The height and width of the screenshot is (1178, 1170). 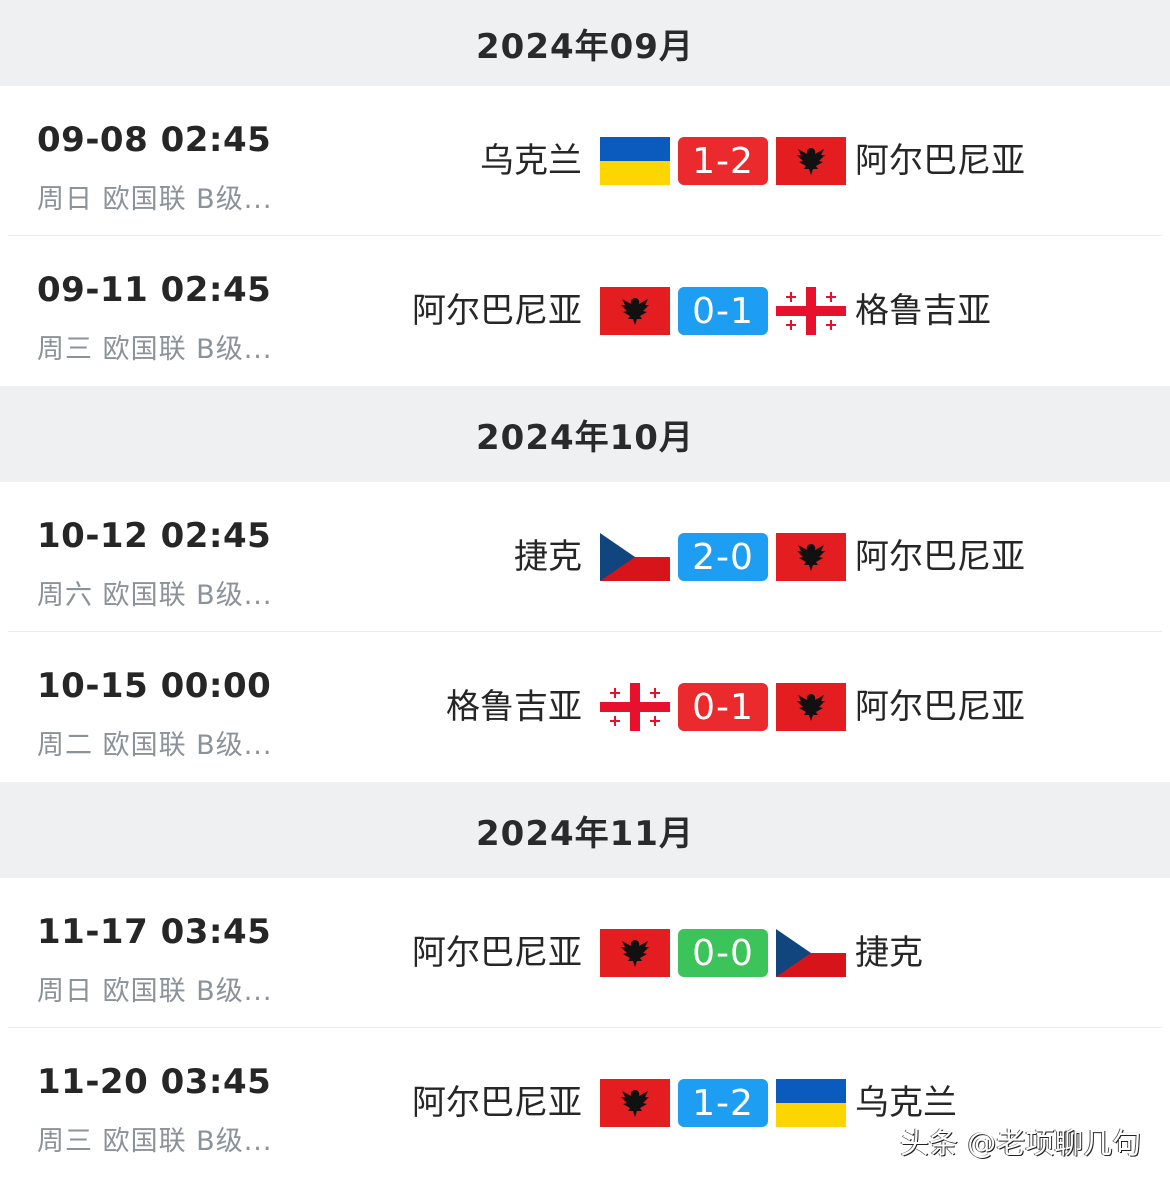 What do you see at coordinates (585, 707) in the screenshot?
I see `match-row: 10-15 00:00 周二 欧国联 B级... 格鲁吉亚 0-1 阿尔巴尼亚` at bounding box center [585, 707].